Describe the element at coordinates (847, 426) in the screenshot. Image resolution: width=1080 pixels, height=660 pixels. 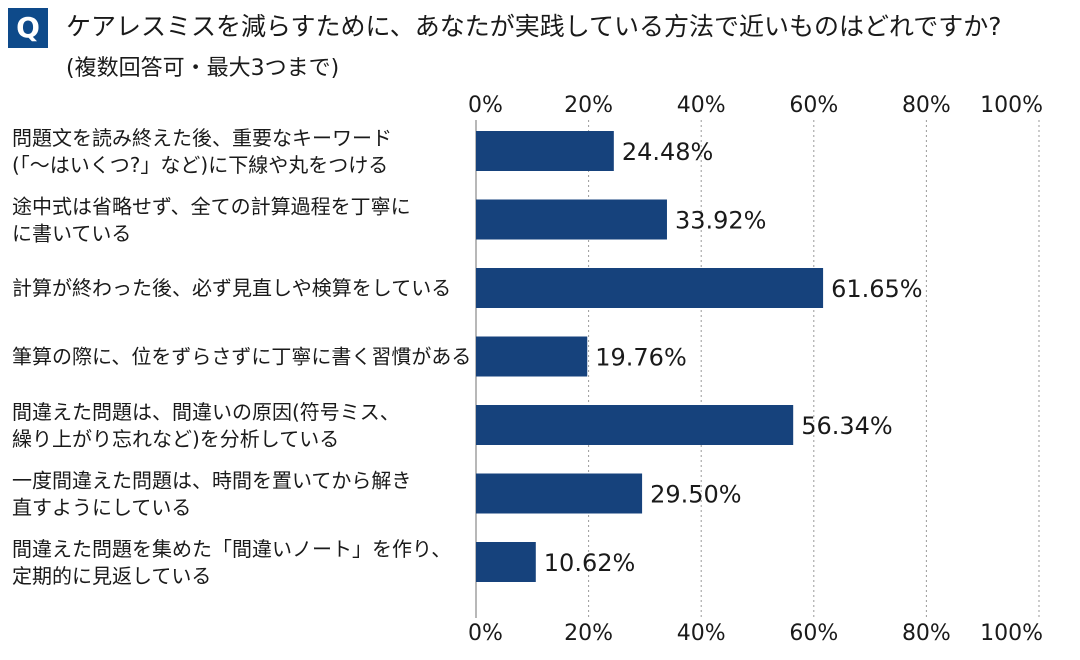
I see `value-label: 56.34%` at that location.